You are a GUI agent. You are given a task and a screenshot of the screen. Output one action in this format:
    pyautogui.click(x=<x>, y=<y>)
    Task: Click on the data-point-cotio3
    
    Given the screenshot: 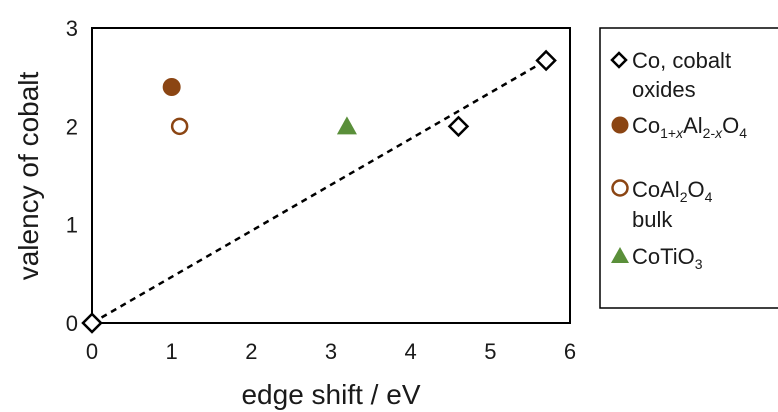 What is the action you would take?
    pyautogui.click(x=346, y=125)
    